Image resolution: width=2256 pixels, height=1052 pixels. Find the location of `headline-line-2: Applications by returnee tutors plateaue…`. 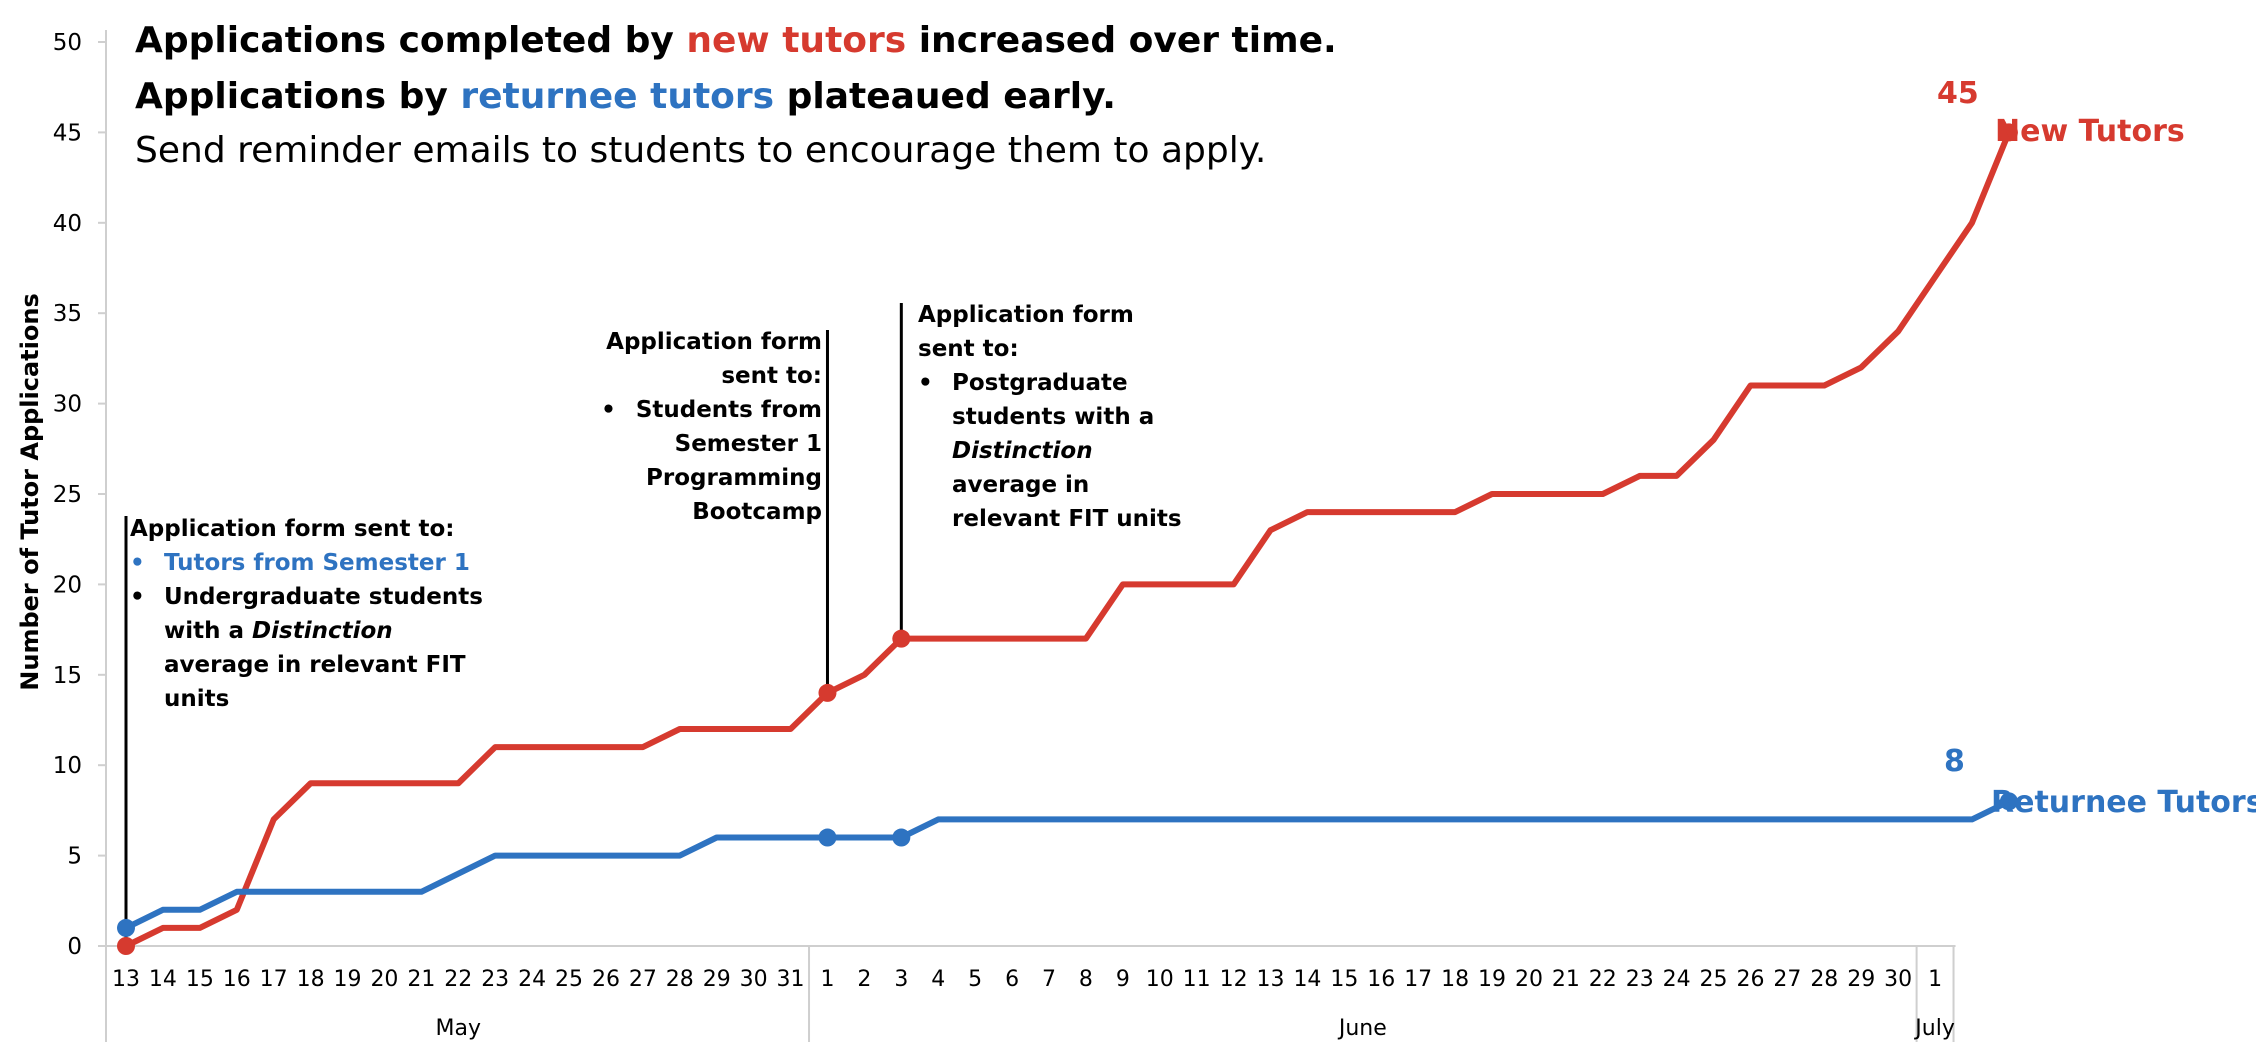

headline-line-2: Applications by returnee tutors plateaue… is located at coordinates (625, 96).